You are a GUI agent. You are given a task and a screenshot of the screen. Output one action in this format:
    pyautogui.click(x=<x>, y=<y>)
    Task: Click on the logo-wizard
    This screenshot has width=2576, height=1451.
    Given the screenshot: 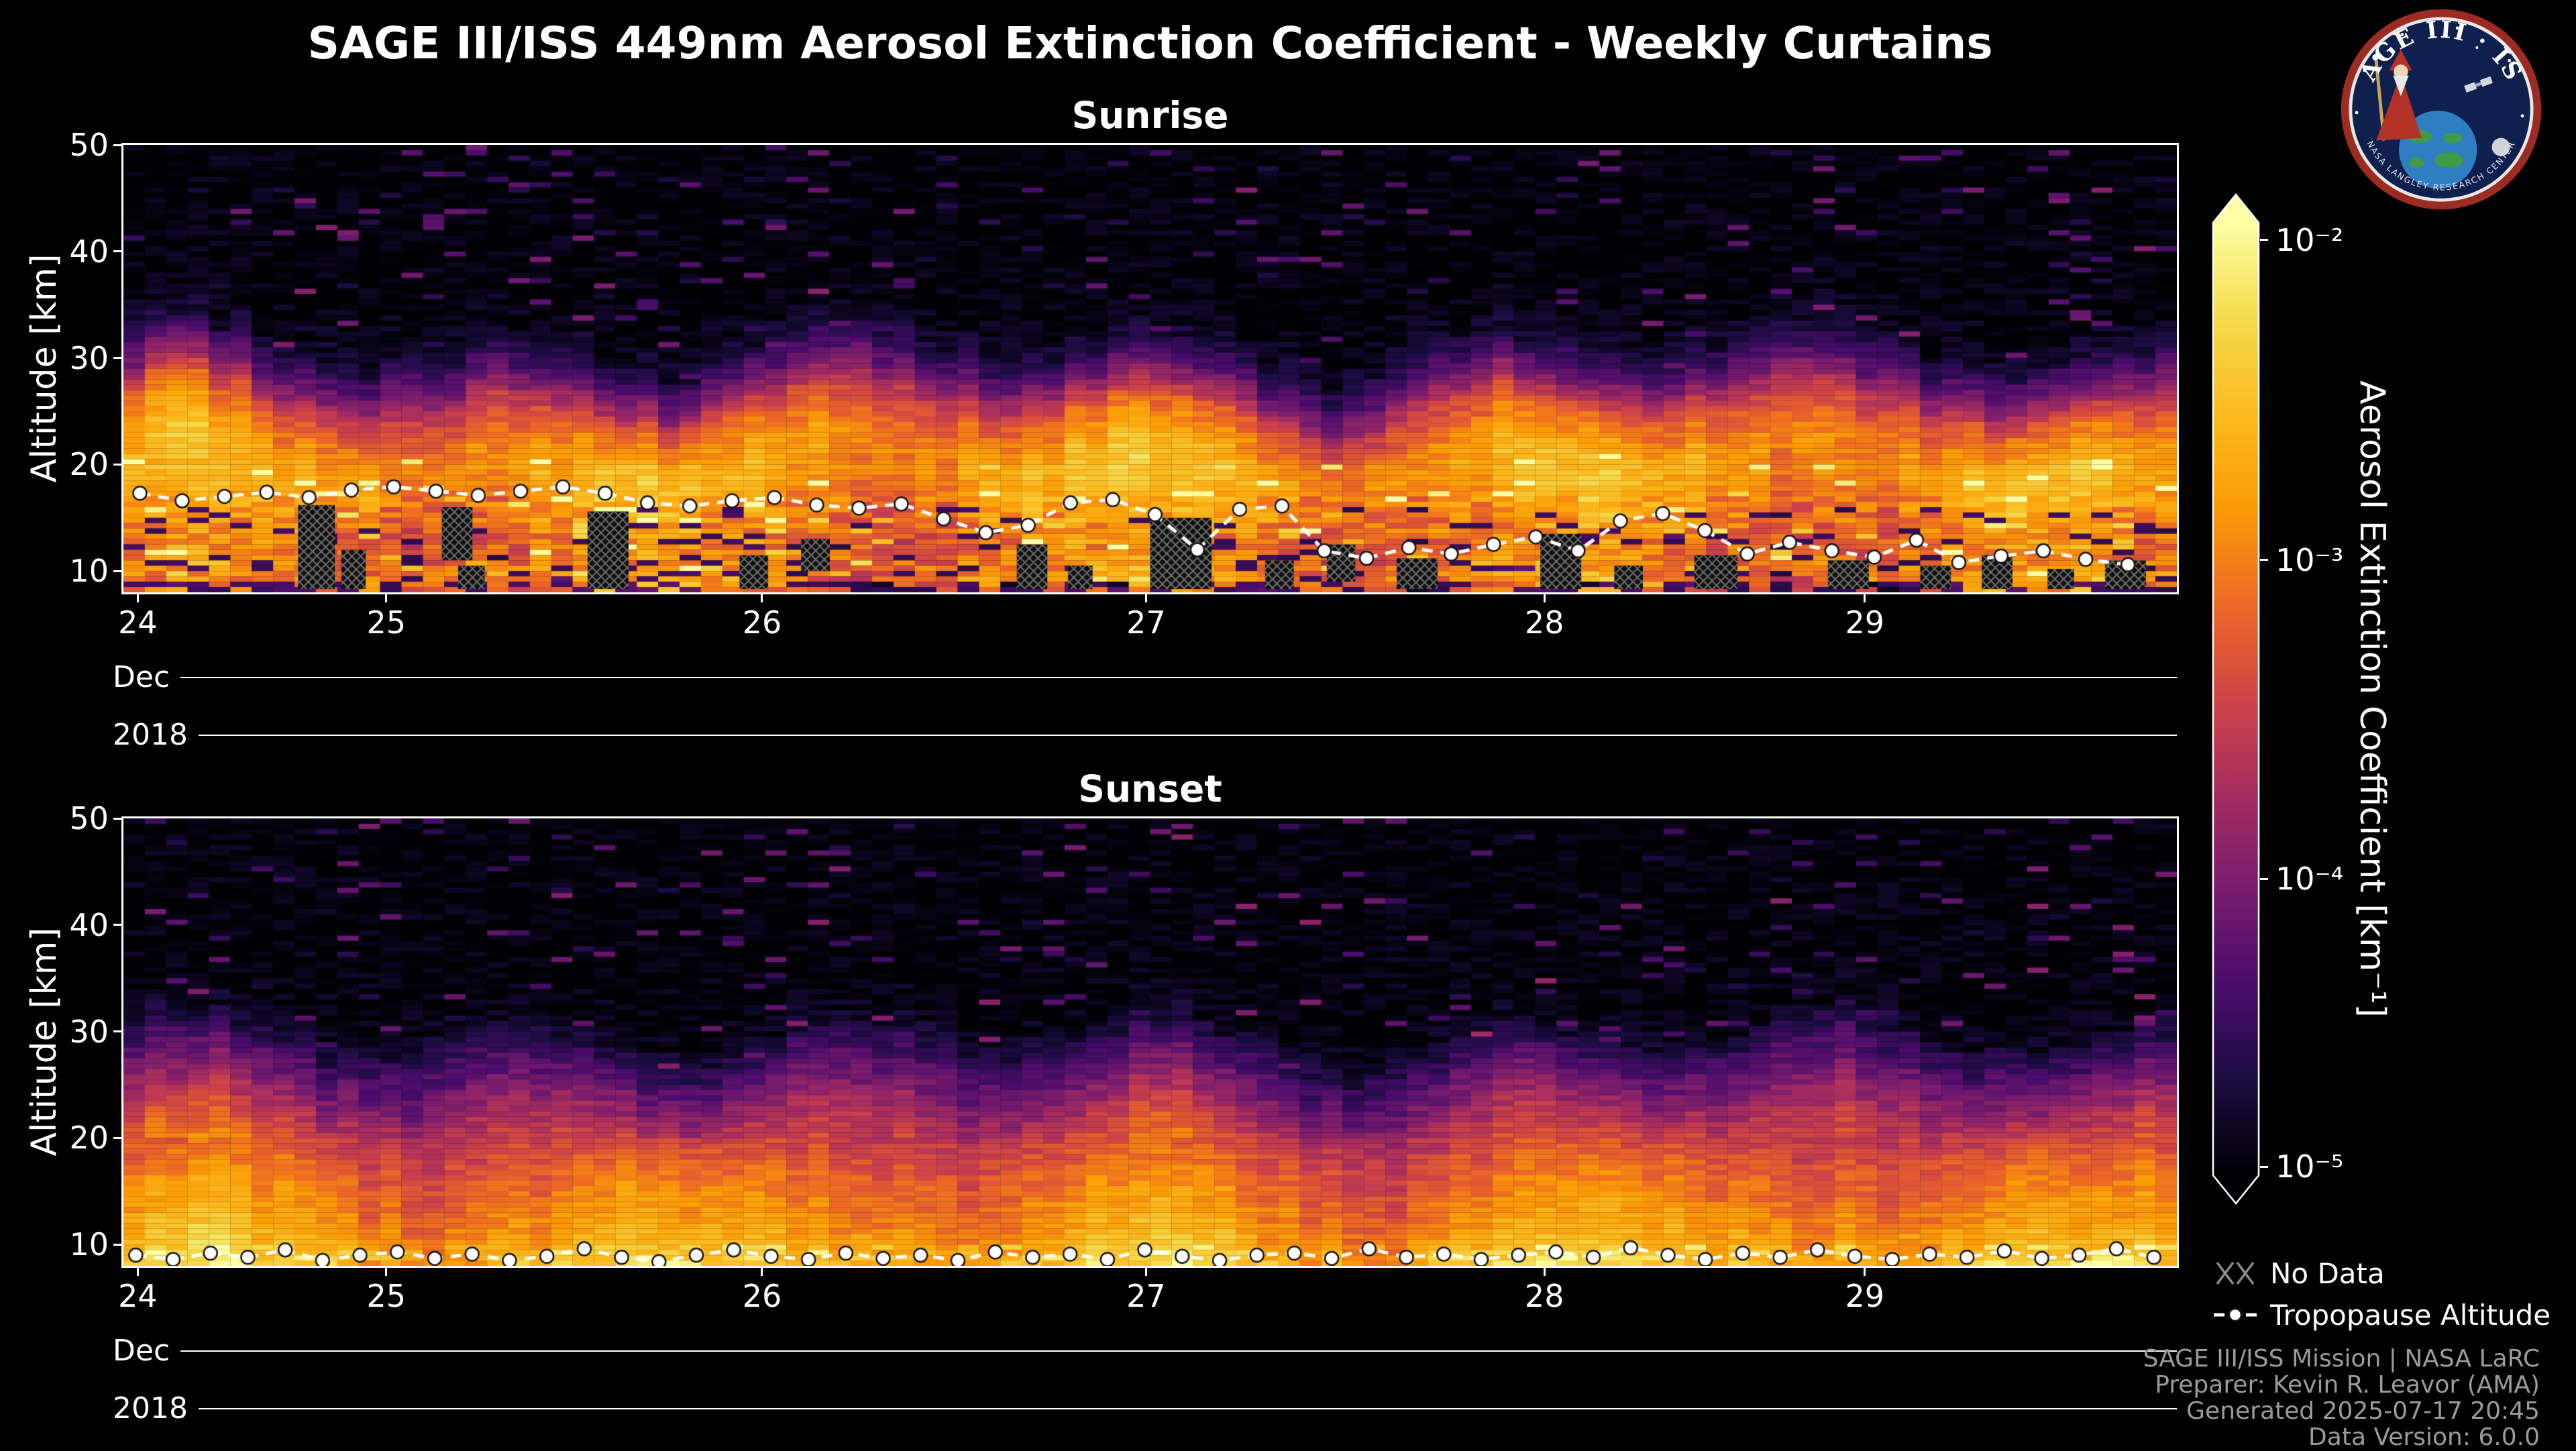 What is the action you would take?
    pyautogui.click(x=2397, y=95)
    